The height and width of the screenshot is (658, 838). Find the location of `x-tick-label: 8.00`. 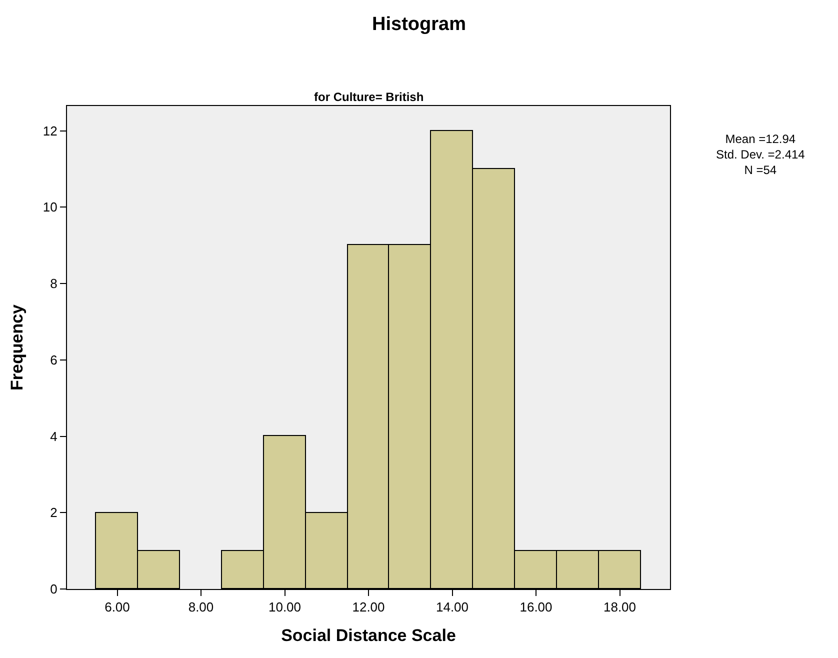

x-tick-label: 8.00 is located at coordinates (201, 607).